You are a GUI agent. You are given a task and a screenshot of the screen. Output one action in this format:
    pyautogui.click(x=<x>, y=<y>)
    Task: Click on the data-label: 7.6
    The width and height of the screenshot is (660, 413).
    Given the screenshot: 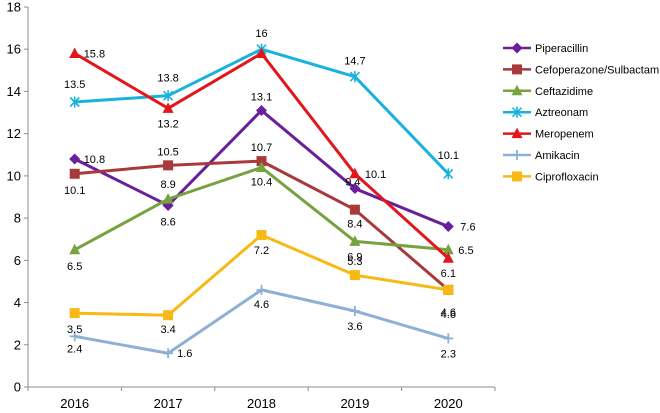 What is the action you would take?
    pyautogui.click(x=467, y=228)
    